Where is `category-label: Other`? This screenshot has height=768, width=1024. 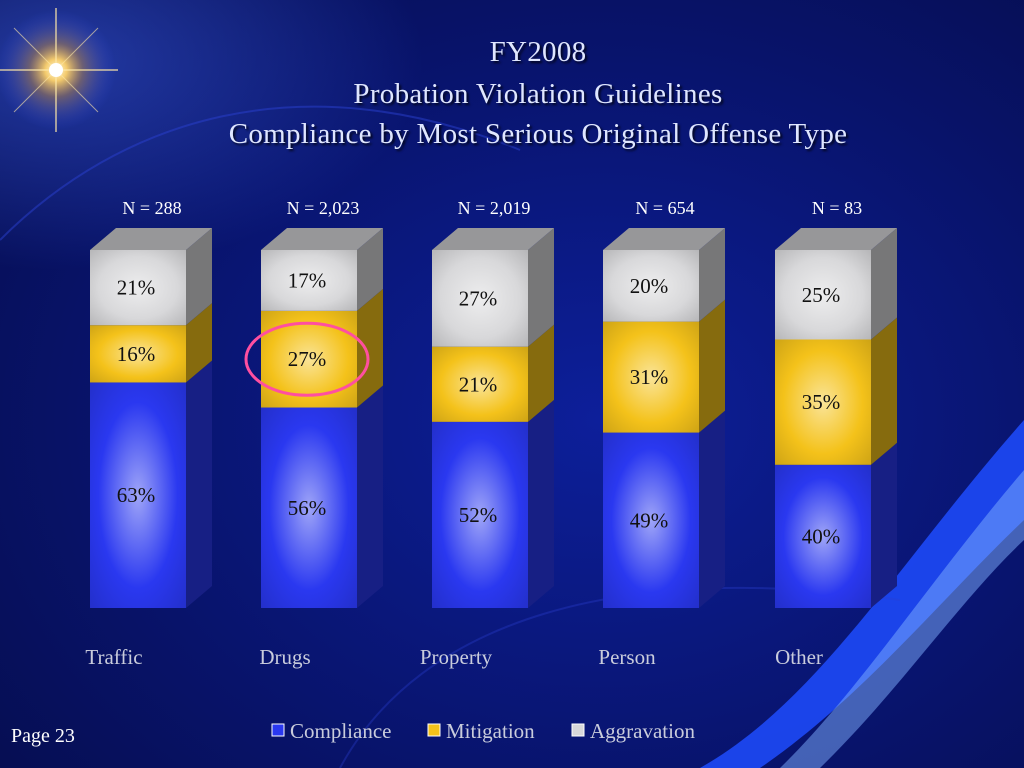 category-label: Other is located at coordinates (799, 657).